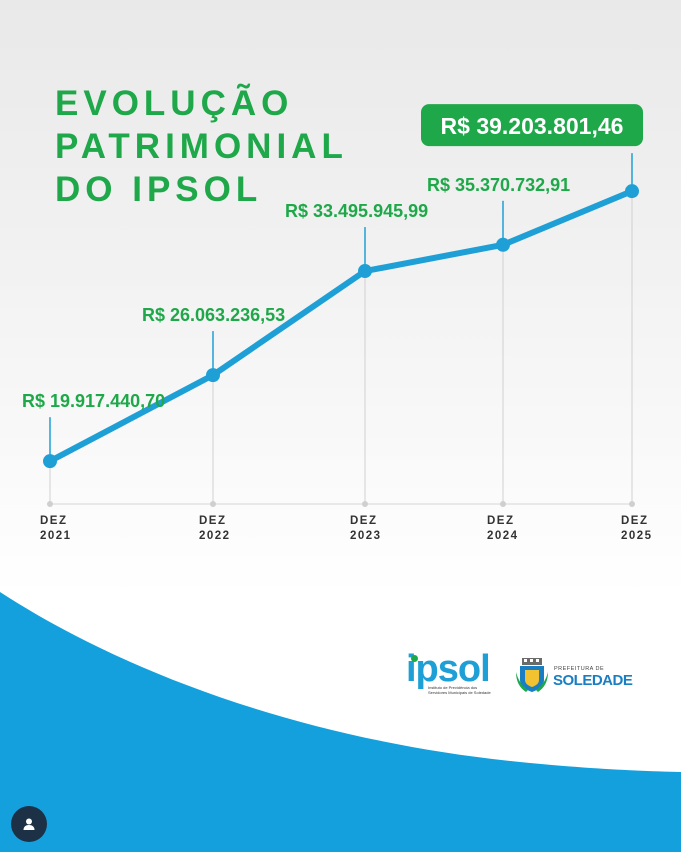 This screenshot has width=681, height=852. Describe the element at coordinates (356, 211) in the screenshot. I see `value-label-2: R$ 33.495.945,99` at that location.